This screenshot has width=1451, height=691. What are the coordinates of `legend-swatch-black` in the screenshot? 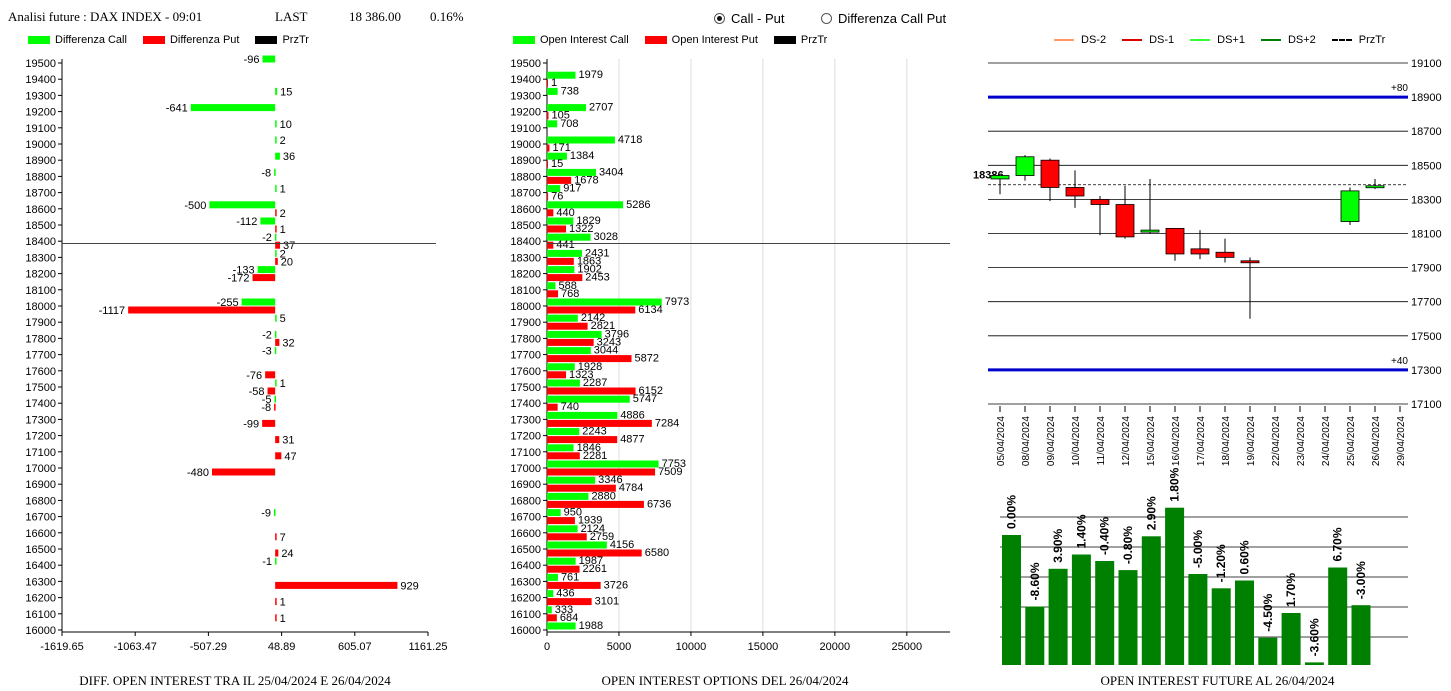 It's located at (784, 40).